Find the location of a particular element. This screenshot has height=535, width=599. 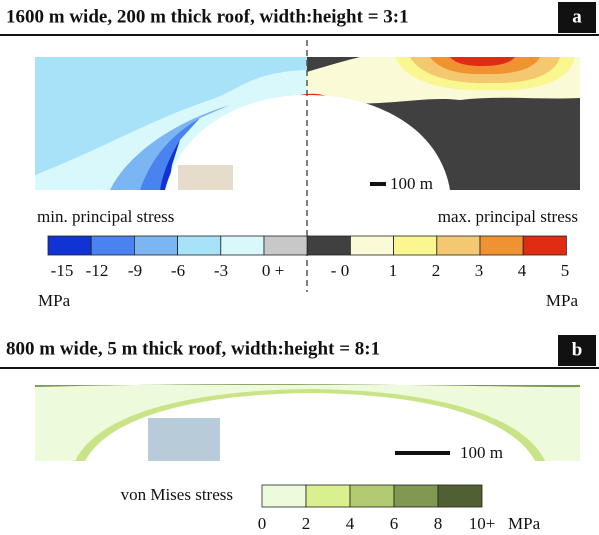

colorbar-tick: 8 is located at coordinates (438, 523).